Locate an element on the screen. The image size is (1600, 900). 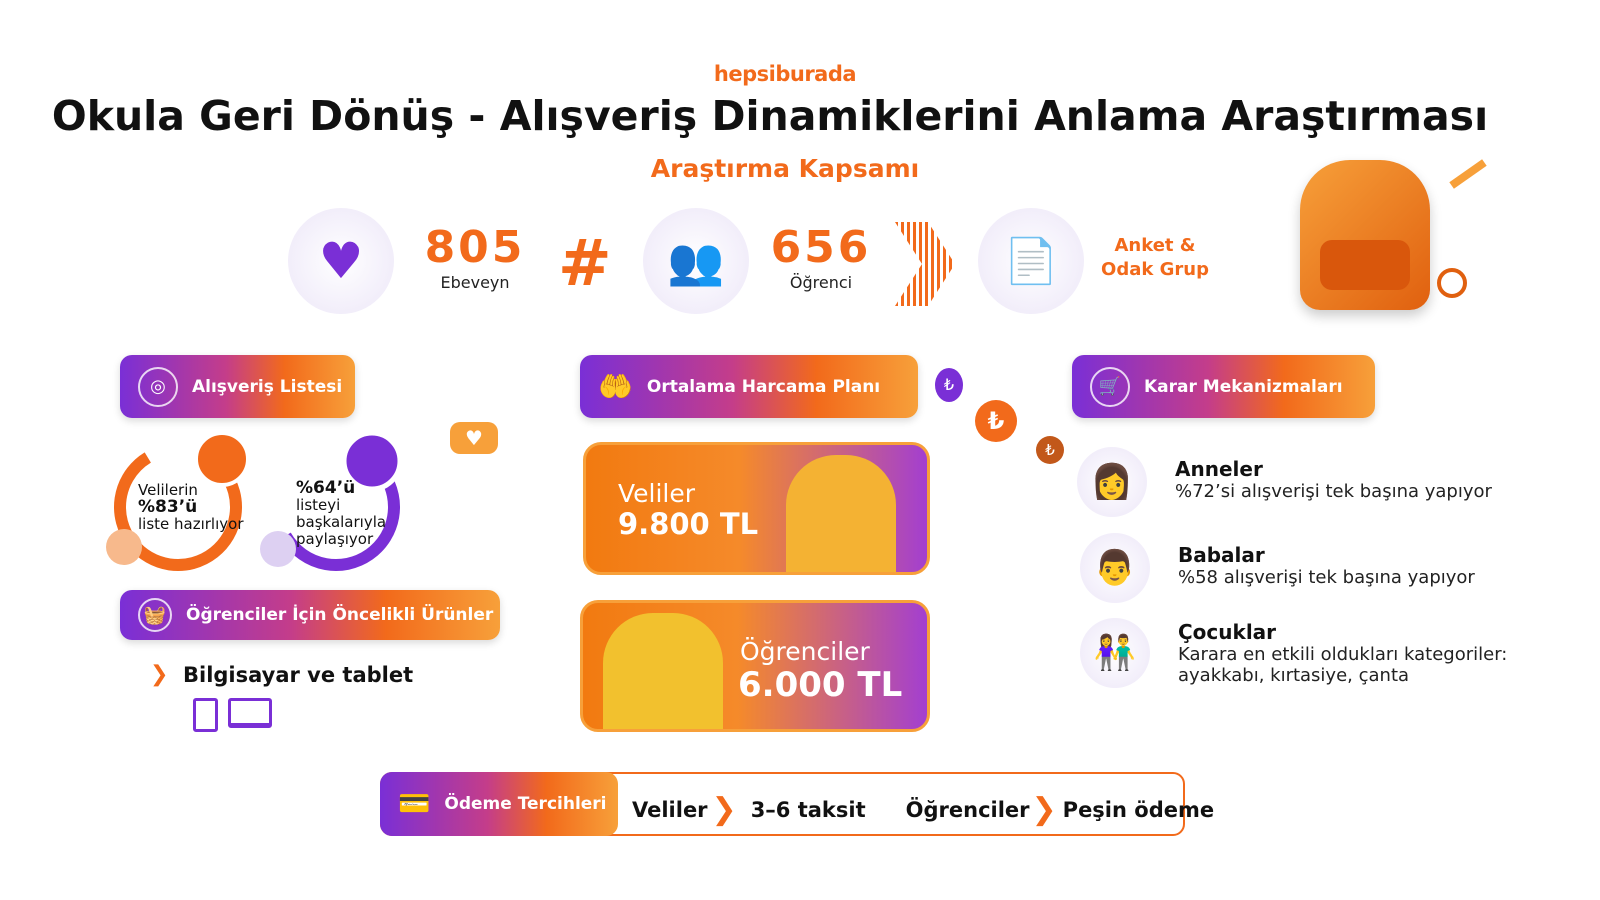
students-count: 656 is located at coordinates (821, 247).